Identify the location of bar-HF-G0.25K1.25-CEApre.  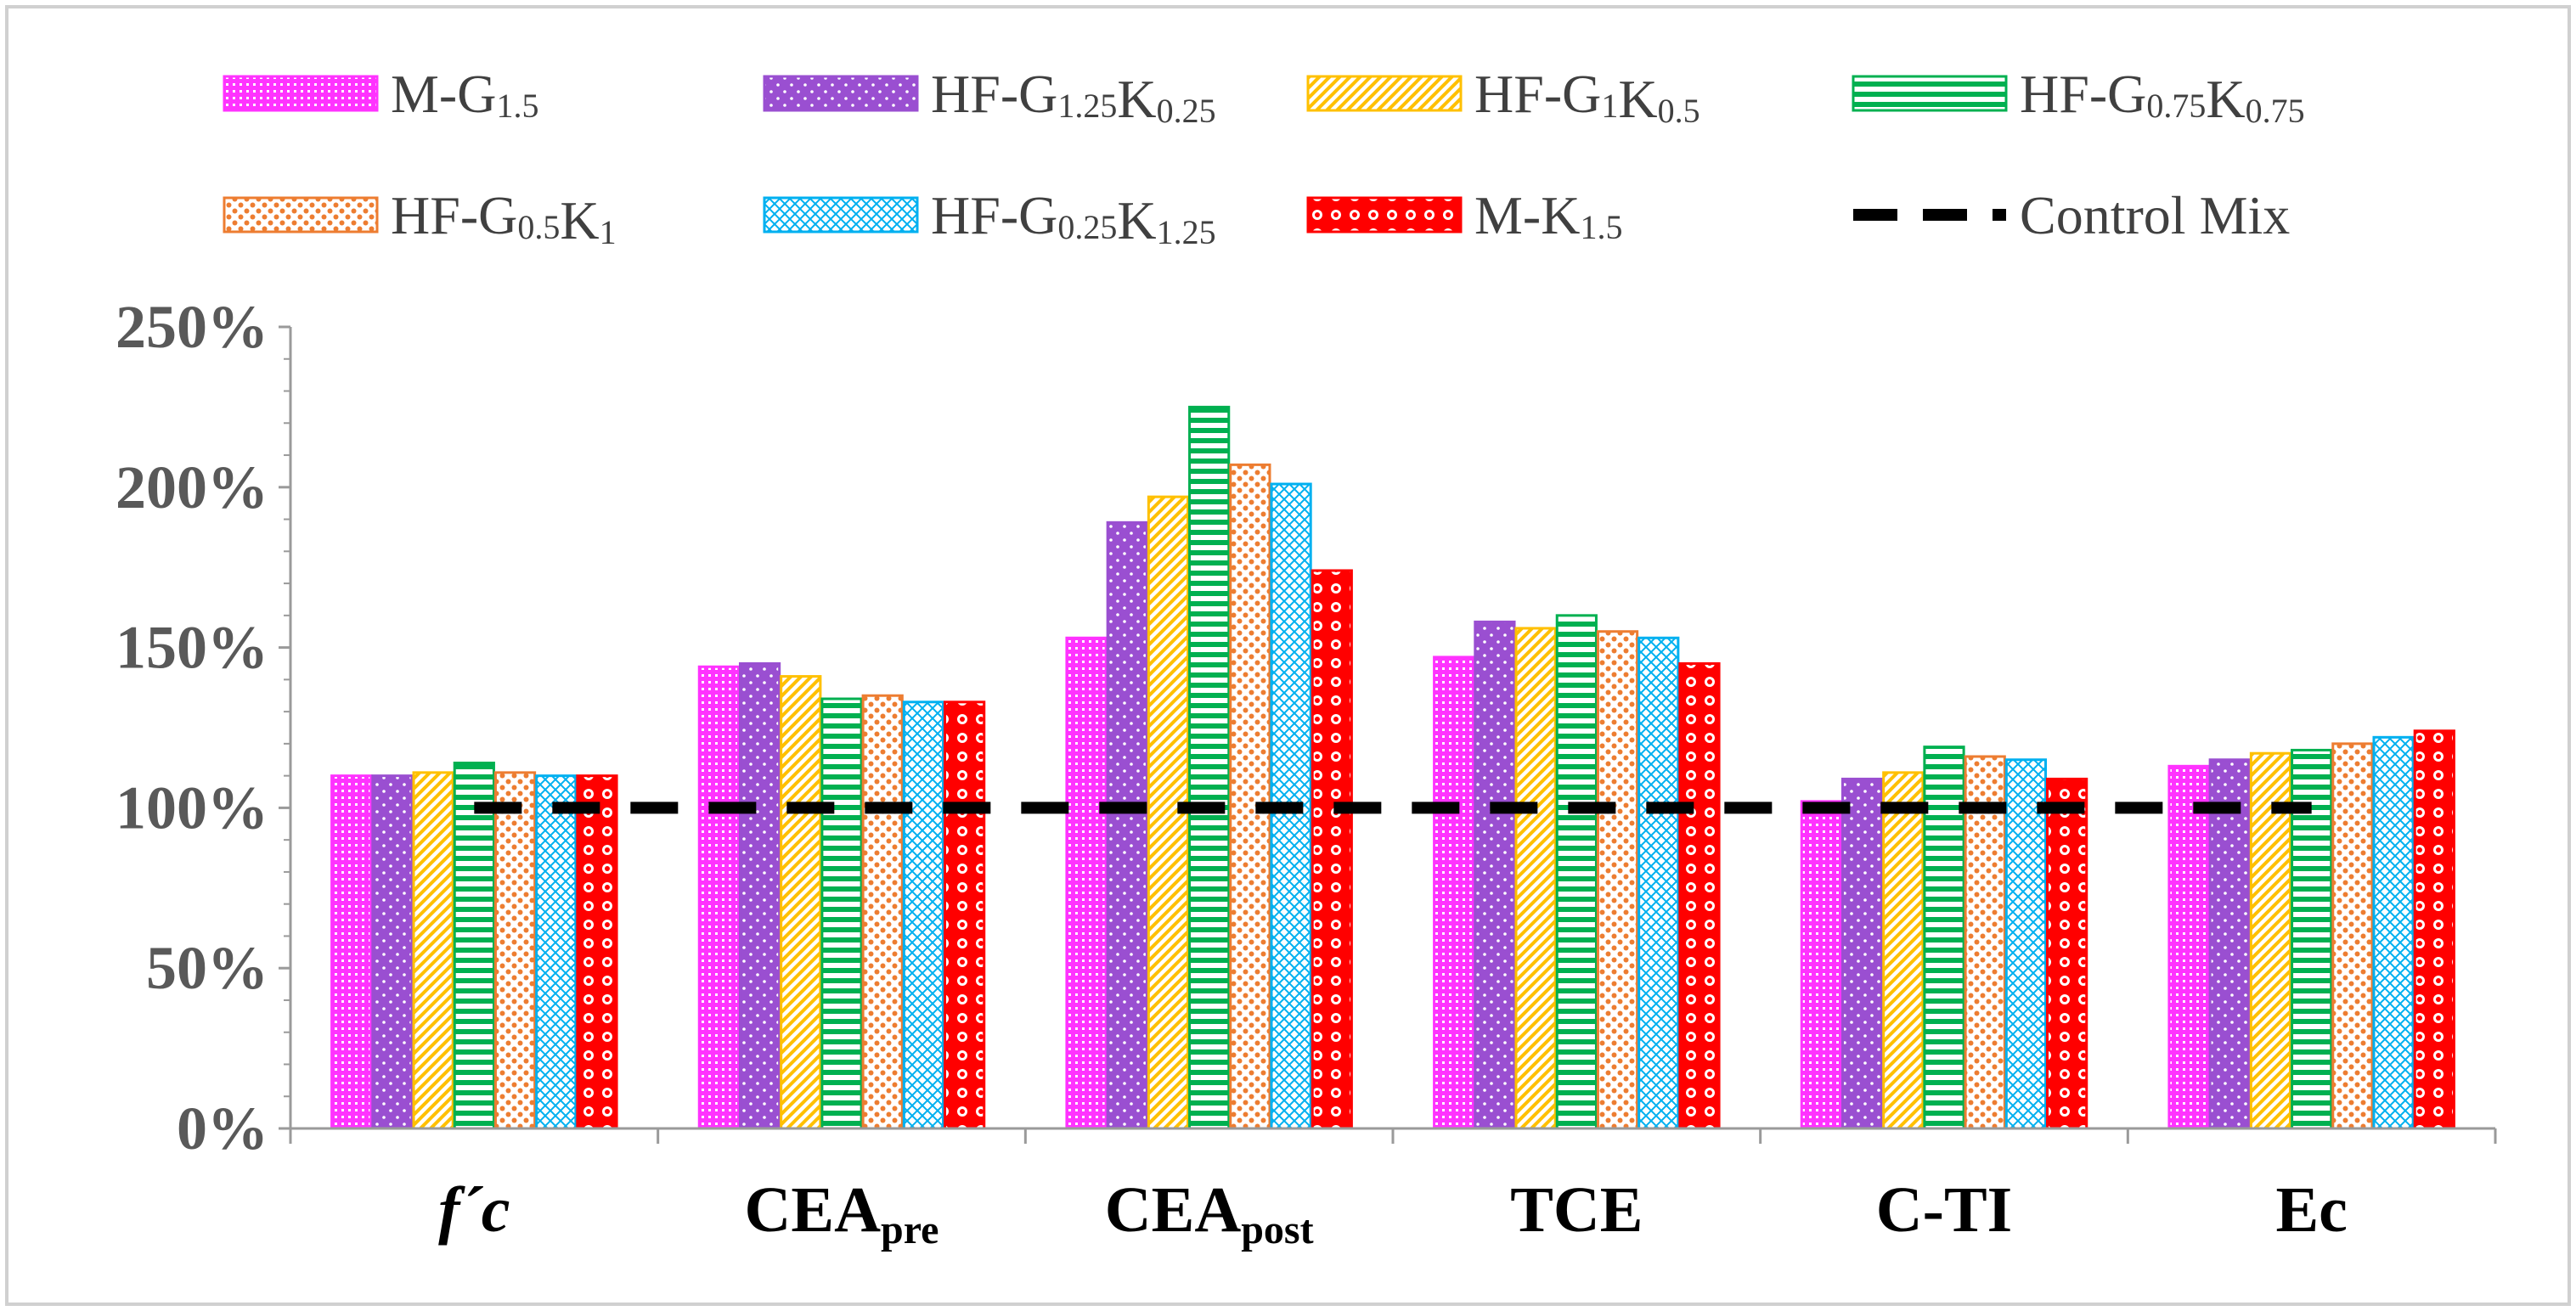
(923, 915).